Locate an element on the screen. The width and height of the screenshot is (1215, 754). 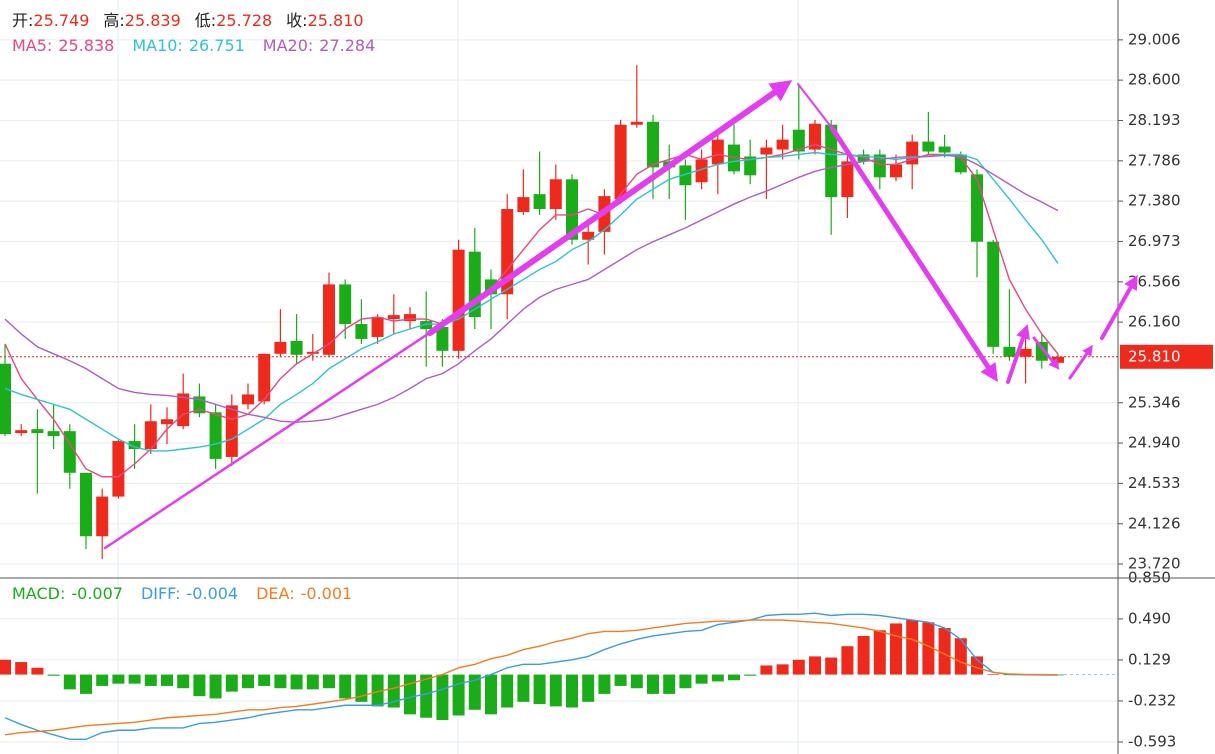
legend-value: 25.728 is located at coordinates (244, 20).